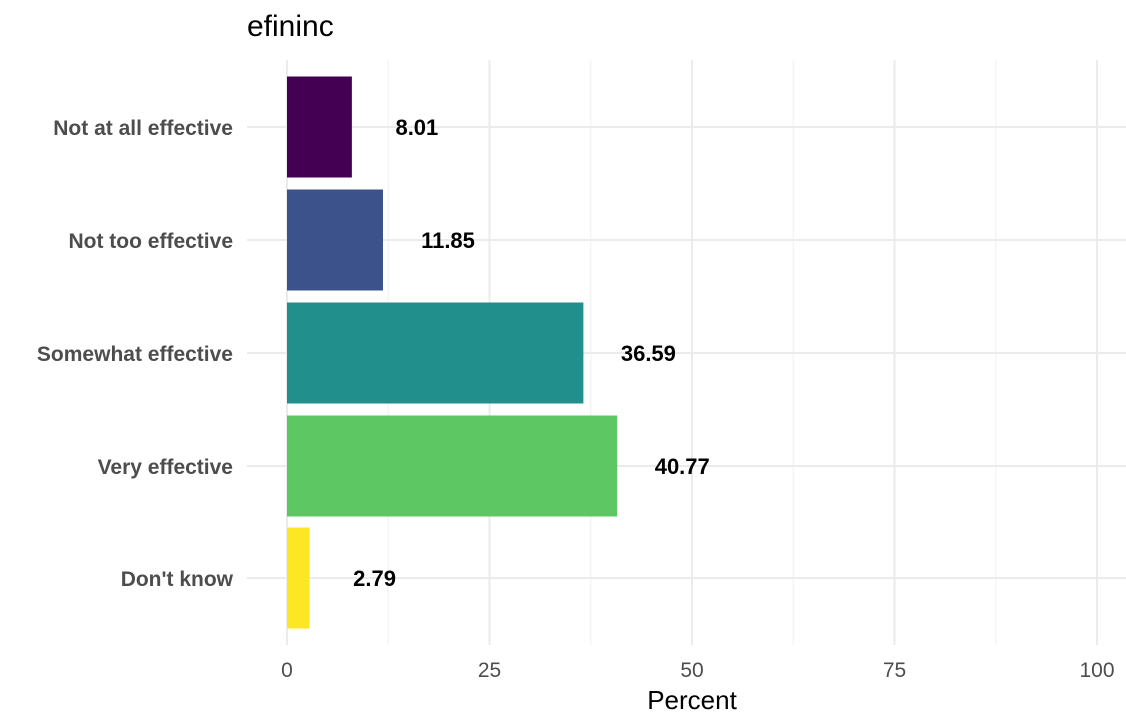 Image resolution: width=1126 pixels, height=720 pixels. Describe the element at coordinates (374, 578) in the screenshot. I see `data-label: 2.79` at that location.